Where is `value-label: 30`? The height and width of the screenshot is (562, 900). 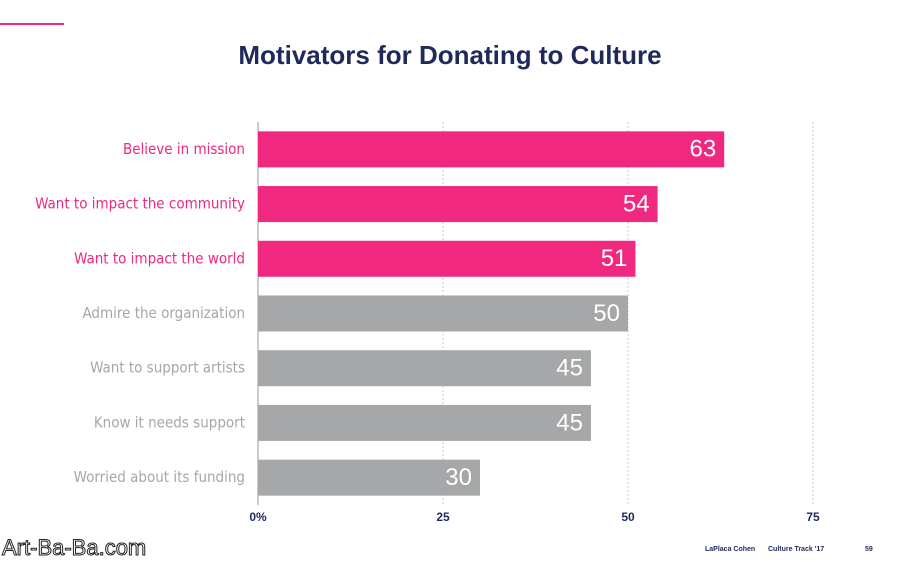
value-label: 30 is located at coordinates (458, 477).